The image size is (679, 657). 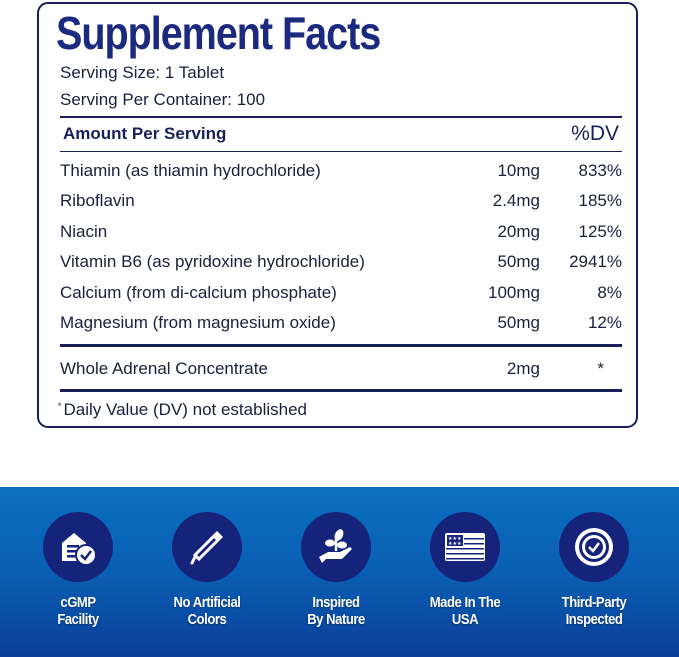 What do you see at coordinates (341, 203) in the screenshot?
I see `nutrient-row: Riboflavin 2.4mg 185%` at bounding box center [341, 203].